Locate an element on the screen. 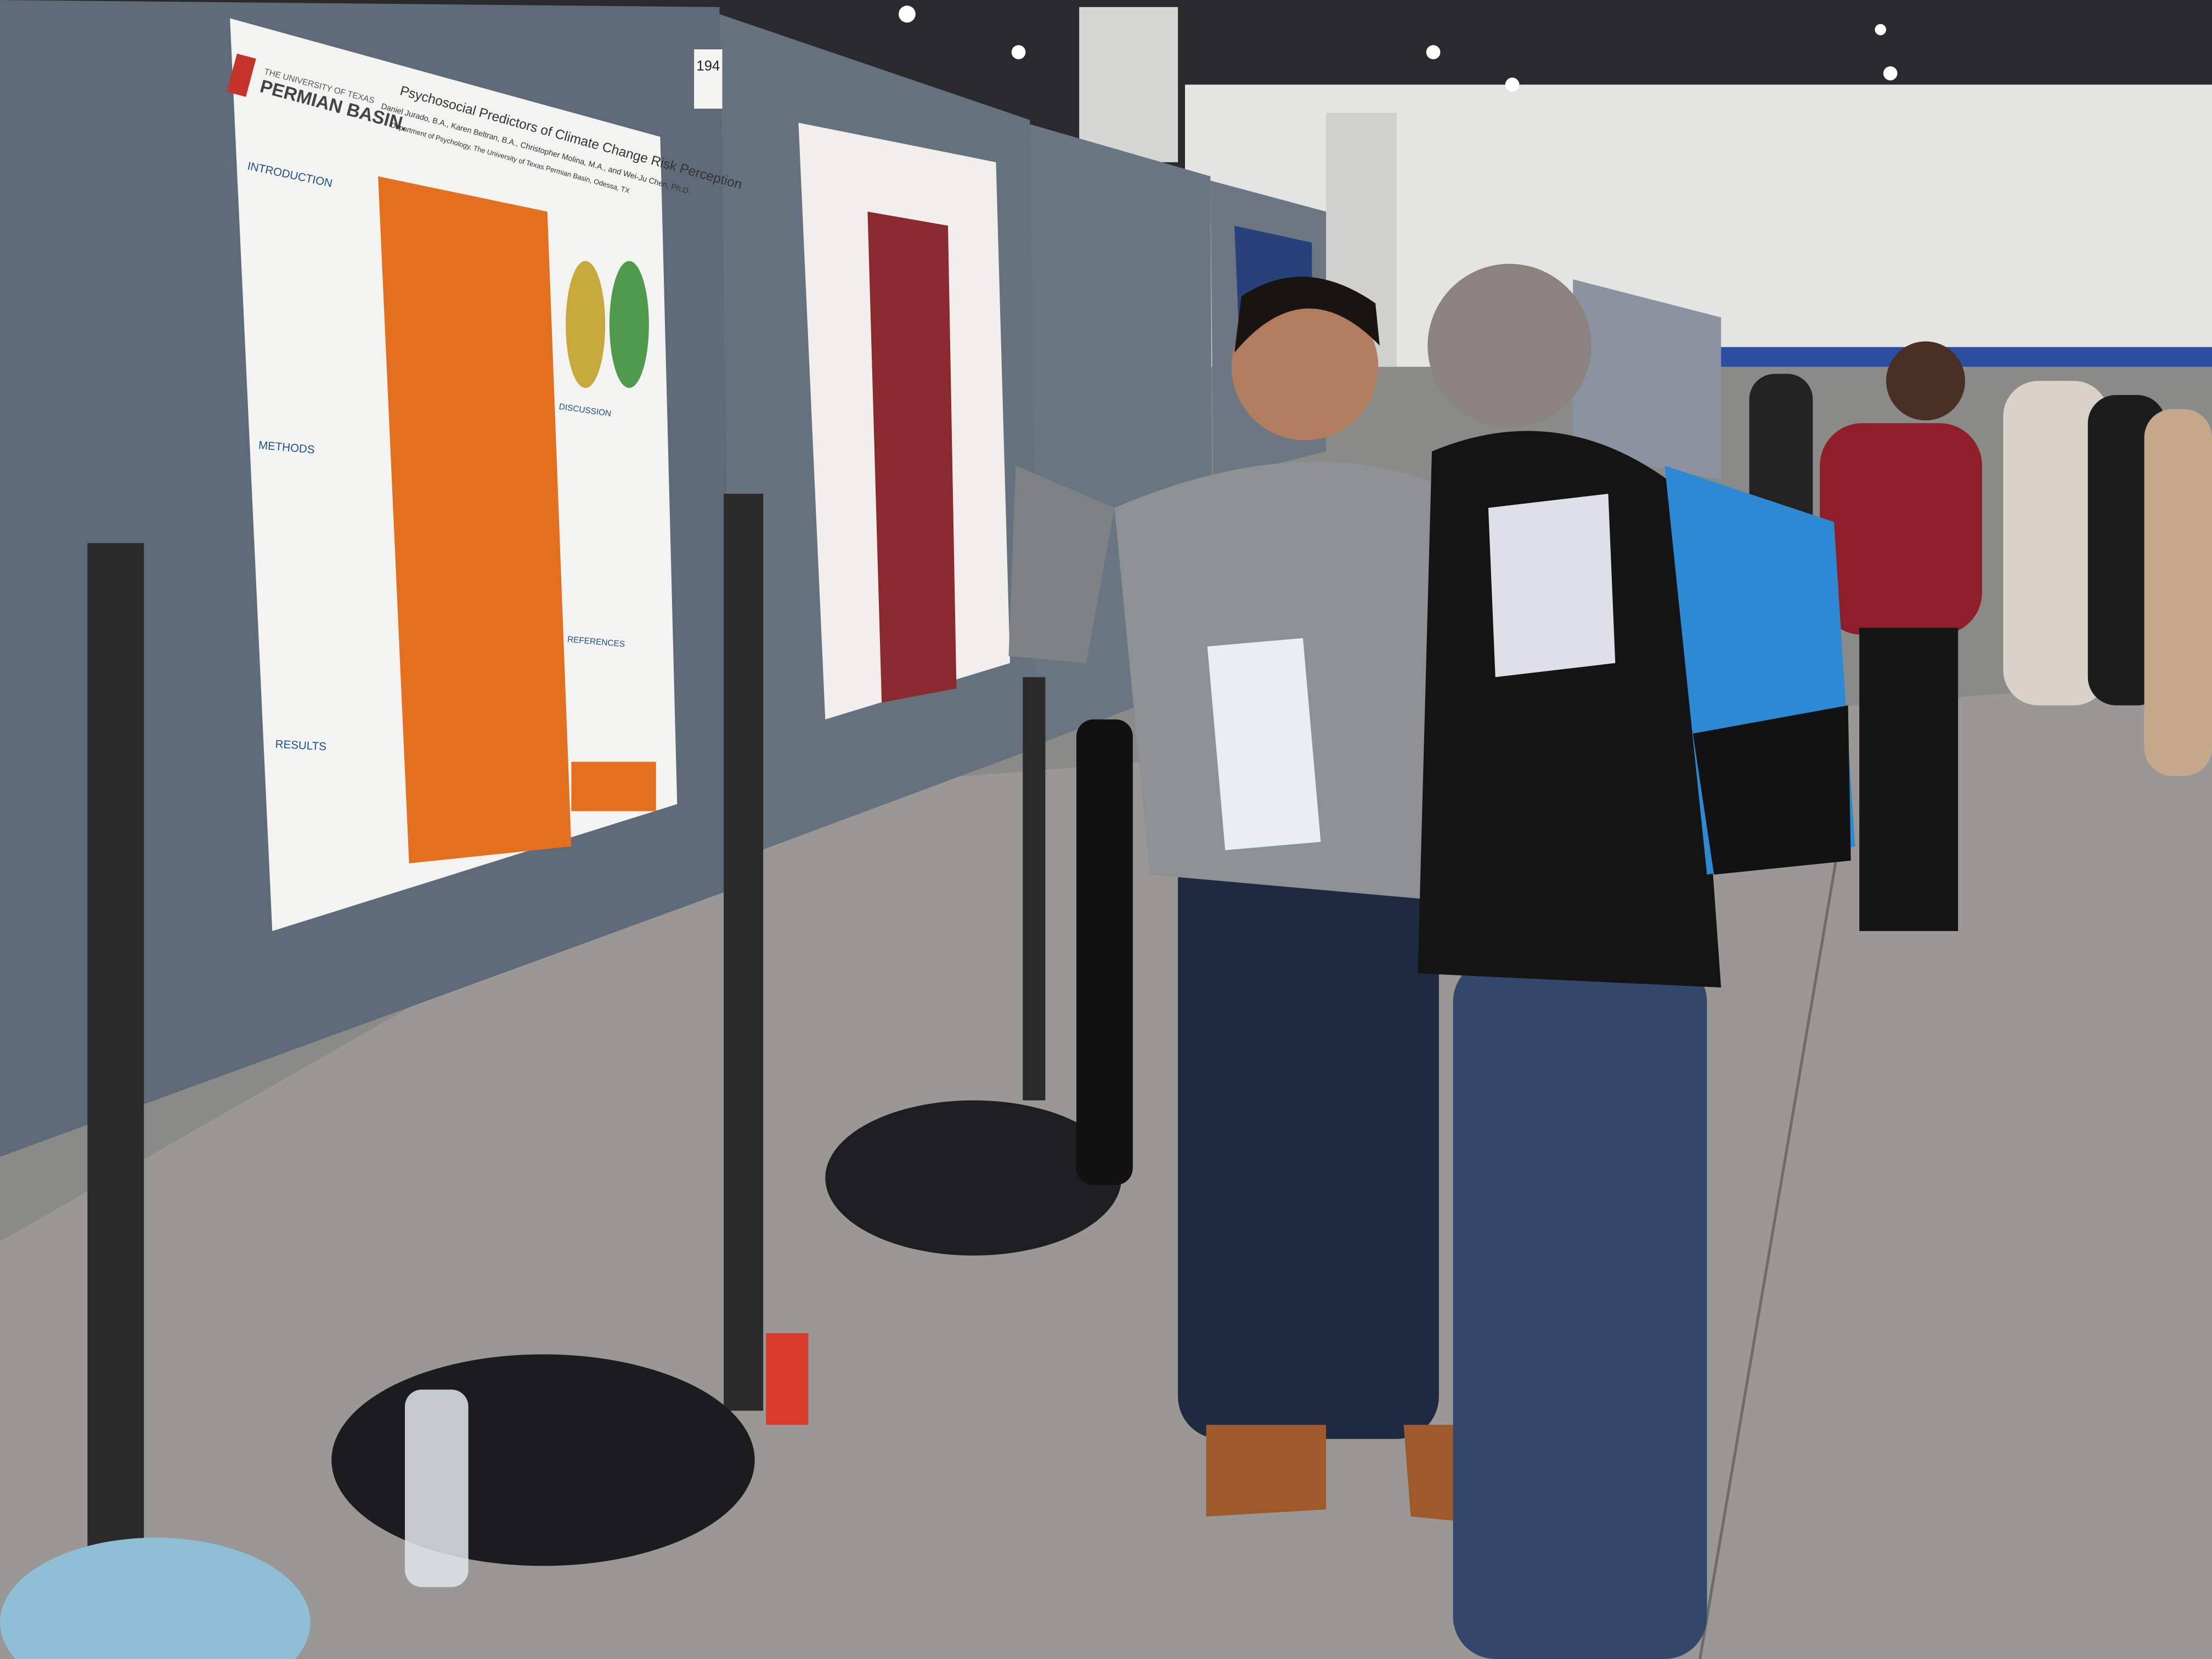 This screenshot has width=2212, height=1659. board-number-card is located at coordinates (708, 79).